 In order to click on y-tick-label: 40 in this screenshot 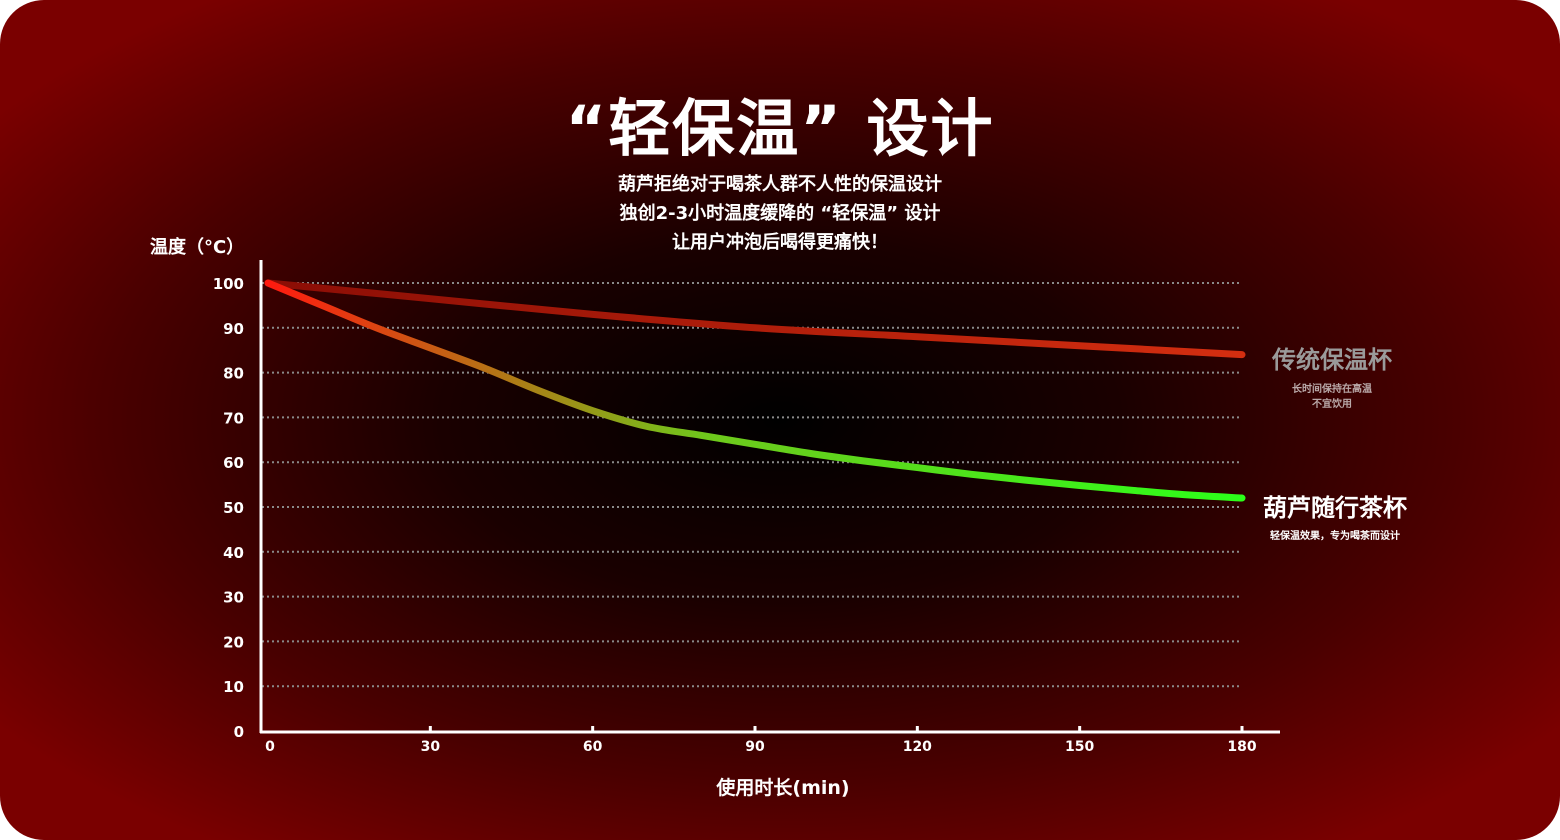, I will do `click(233, 553)`.